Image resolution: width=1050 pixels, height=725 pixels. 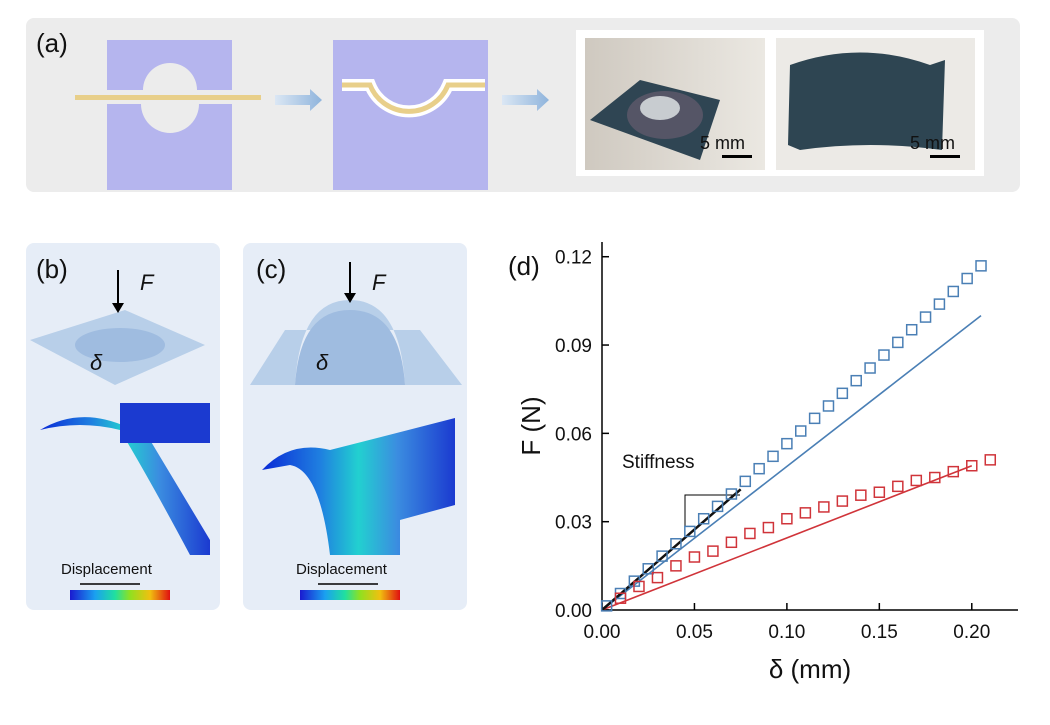 What do you see at coordinates (524, 266) in the screenshot?
I see `panel-label: (d)` at bounding box center [524, 266].